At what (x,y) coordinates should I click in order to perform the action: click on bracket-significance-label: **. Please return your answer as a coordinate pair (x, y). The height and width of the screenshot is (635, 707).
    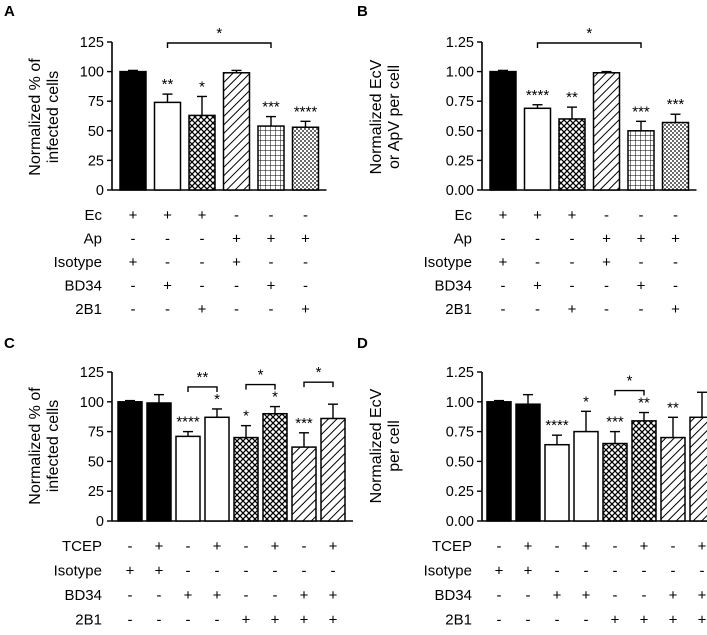
    Looking at the image, I should click on (203, 377).